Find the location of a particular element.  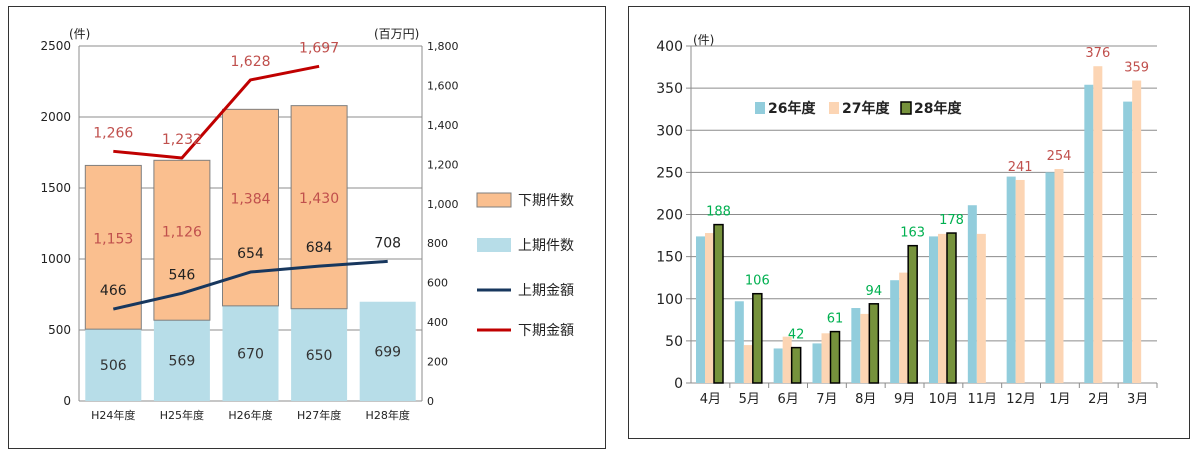

y-tick-label: 1000 is located at coordinates (55, 259).